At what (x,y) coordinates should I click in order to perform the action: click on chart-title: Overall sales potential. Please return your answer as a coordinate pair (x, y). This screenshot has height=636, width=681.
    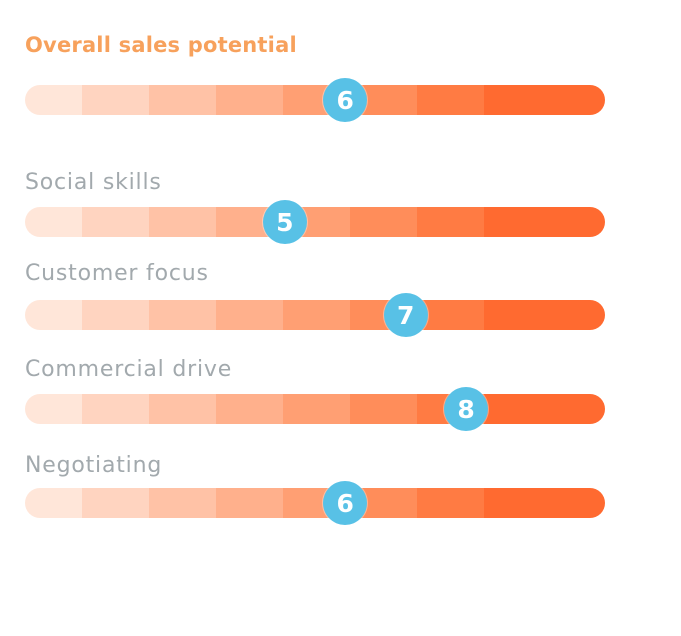
    Looking at the image, I should click on (161, 45).